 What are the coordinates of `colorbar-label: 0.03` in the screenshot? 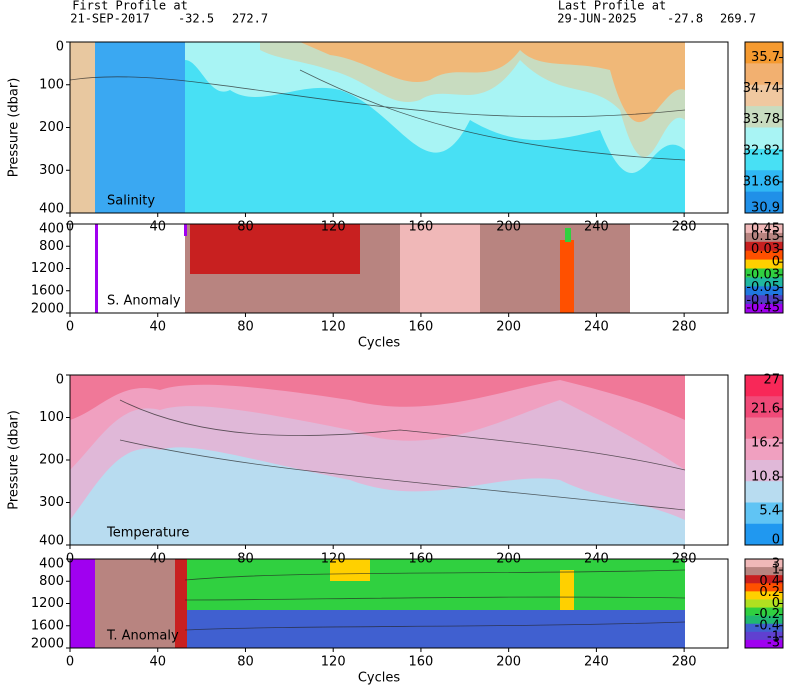 It's located at (765, 249).